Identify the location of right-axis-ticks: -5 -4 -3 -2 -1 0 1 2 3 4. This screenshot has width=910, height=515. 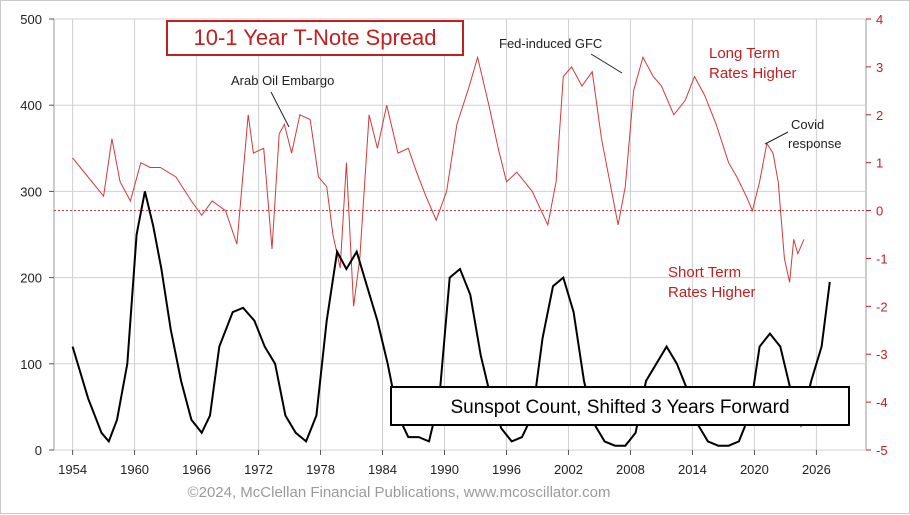
(877, 235).